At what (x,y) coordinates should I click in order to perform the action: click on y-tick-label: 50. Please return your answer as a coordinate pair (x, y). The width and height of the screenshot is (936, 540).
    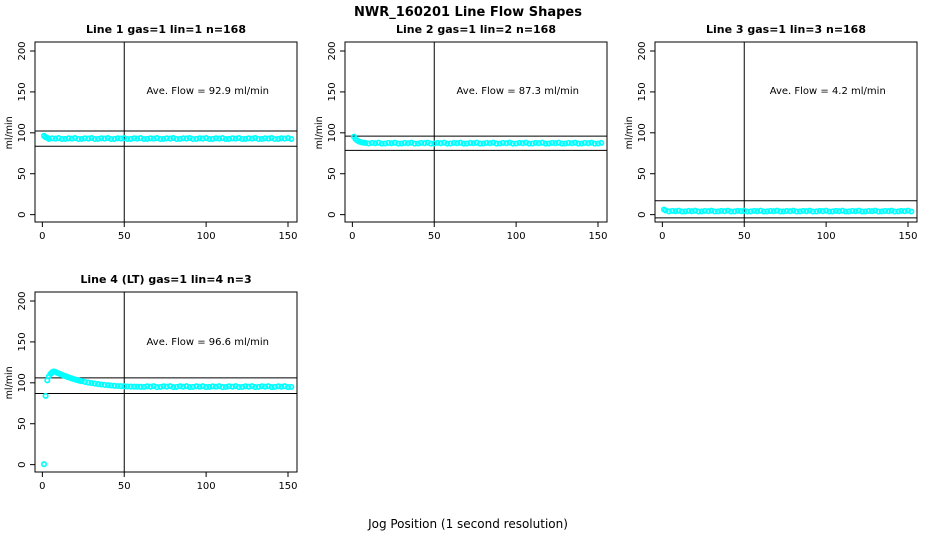
    Looking at the image, I should click on (332, 173).